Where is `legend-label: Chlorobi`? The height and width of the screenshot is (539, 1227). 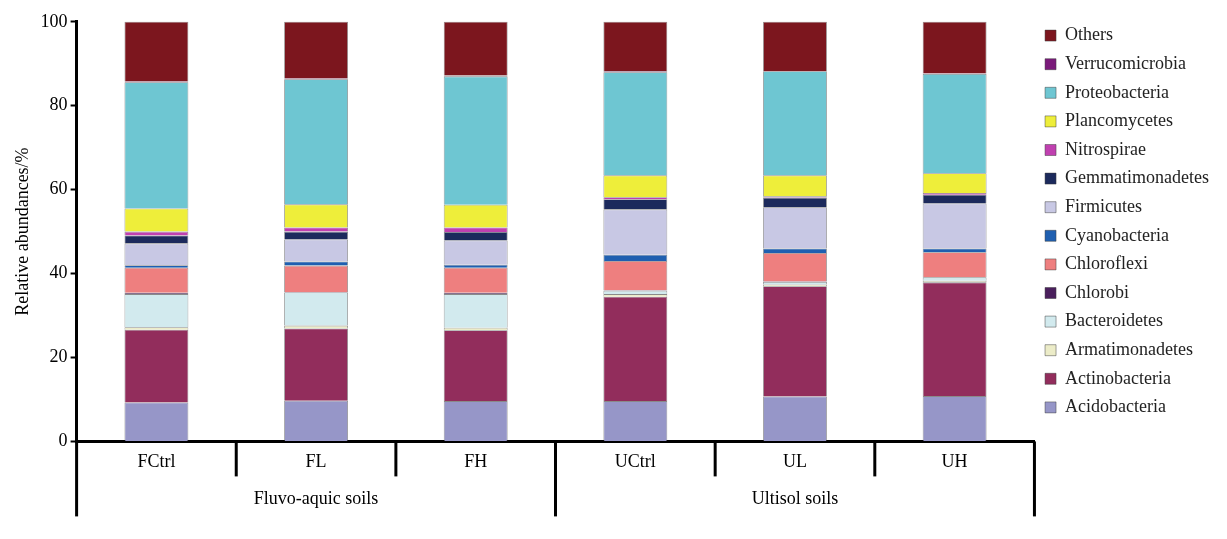
legend-label: Chlorobi is located at coordinates (1097, 291).